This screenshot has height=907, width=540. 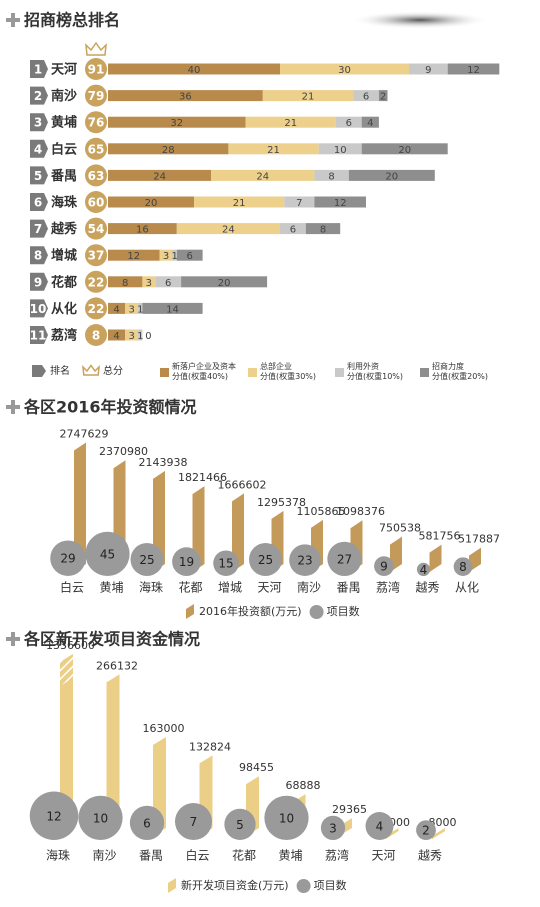 I want to click on total-score: 76, so click(x=96, y=123).